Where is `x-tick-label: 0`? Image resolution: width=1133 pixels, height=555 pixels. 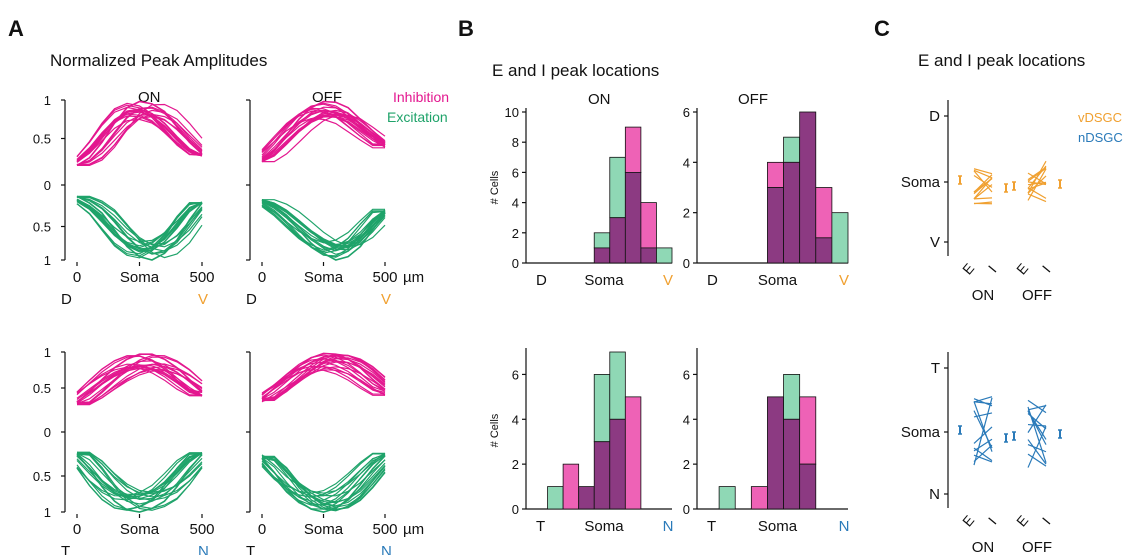
x-tick-label: 0 is located at coordinates (77, 277).